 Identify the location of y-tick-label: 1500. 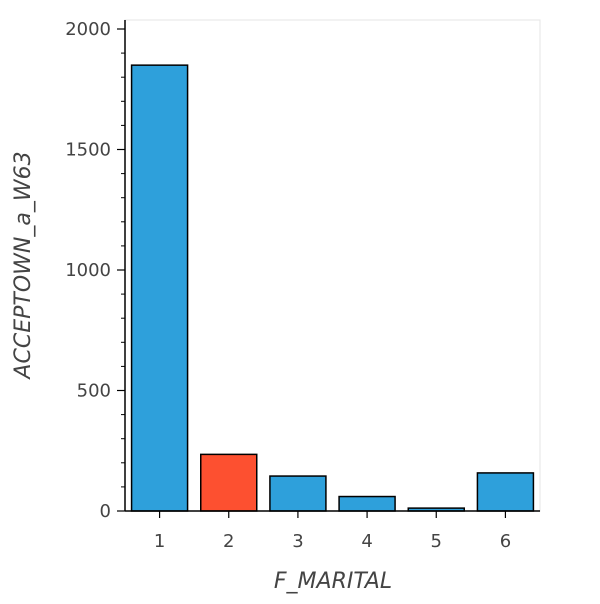
(88, 150).